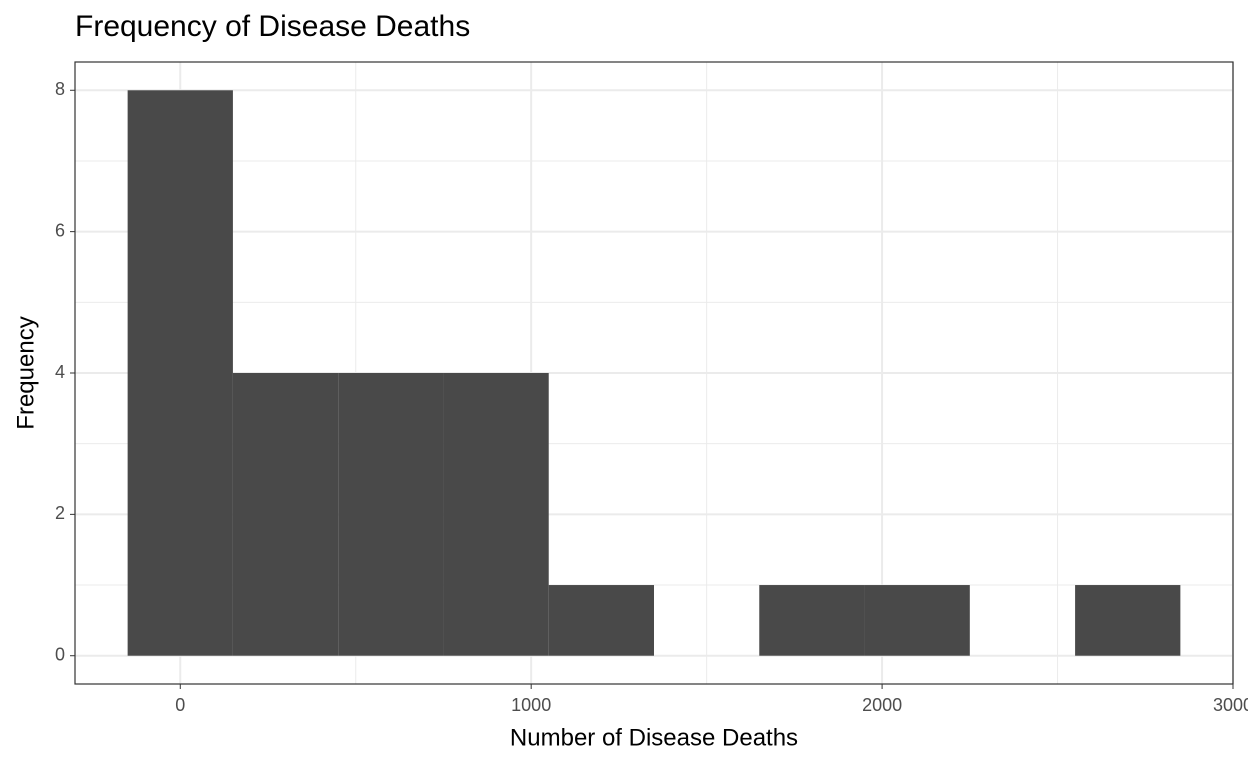  What do you see at coordinates (25, 372) in the screenshot?
I see `y-axis-title: Frequency` at bounding box center [25, 372].